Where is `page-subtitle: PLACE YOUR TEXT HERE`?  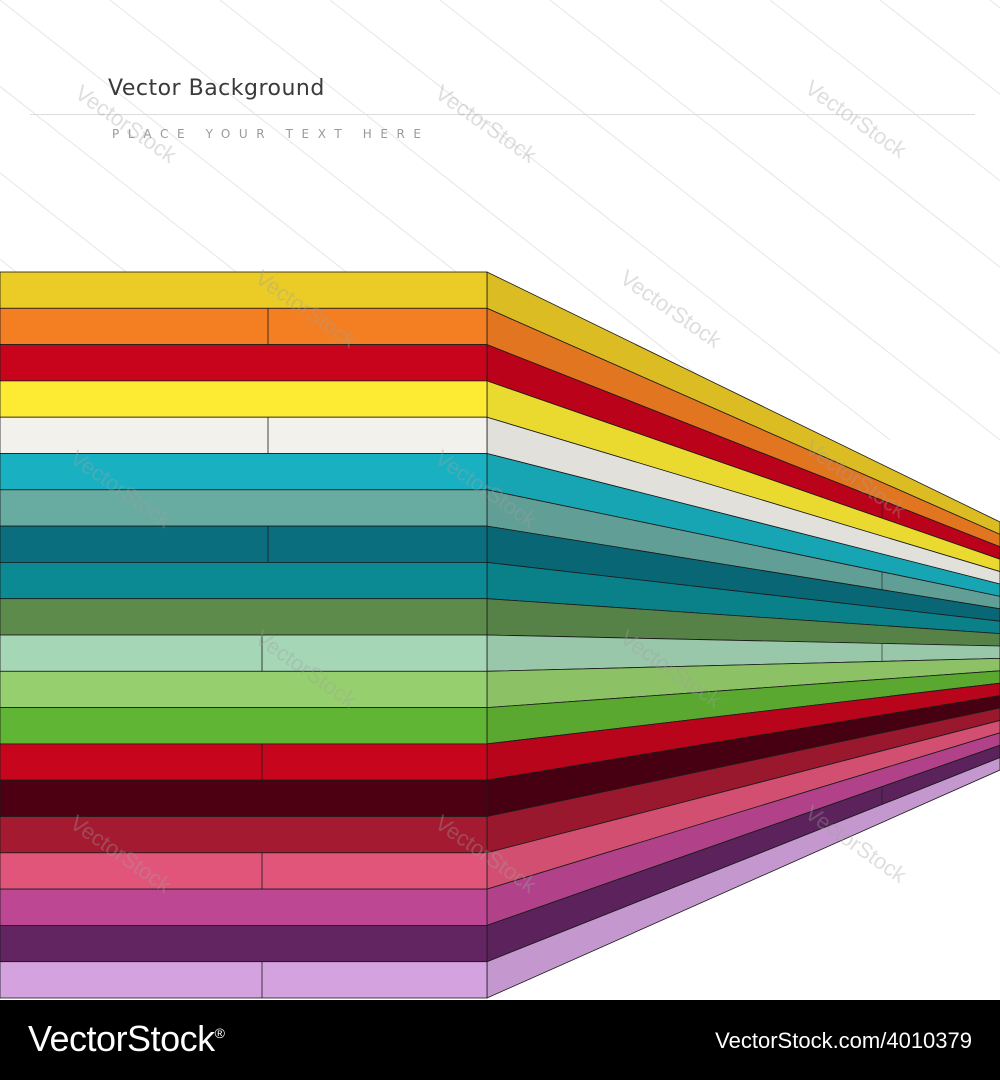
page-subtitle: PLACE YOUR TEXT HERE is located at coordinates (271, 134).